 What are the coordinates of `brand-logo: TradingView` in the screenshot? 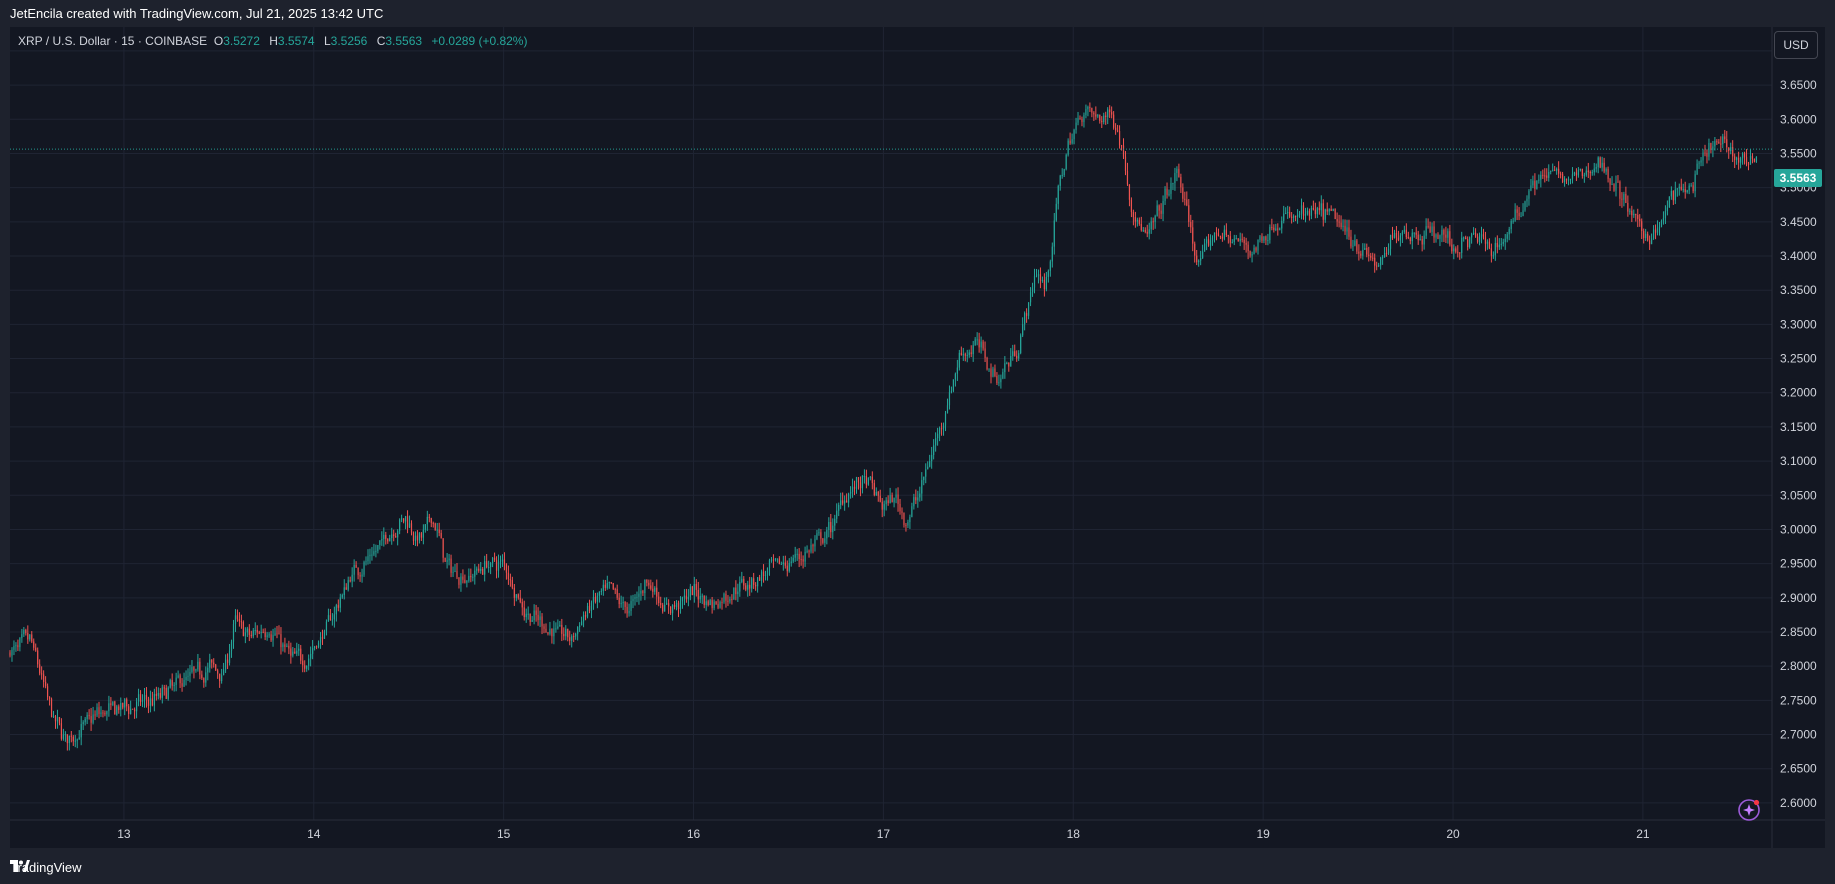 It's located at (46, 868).